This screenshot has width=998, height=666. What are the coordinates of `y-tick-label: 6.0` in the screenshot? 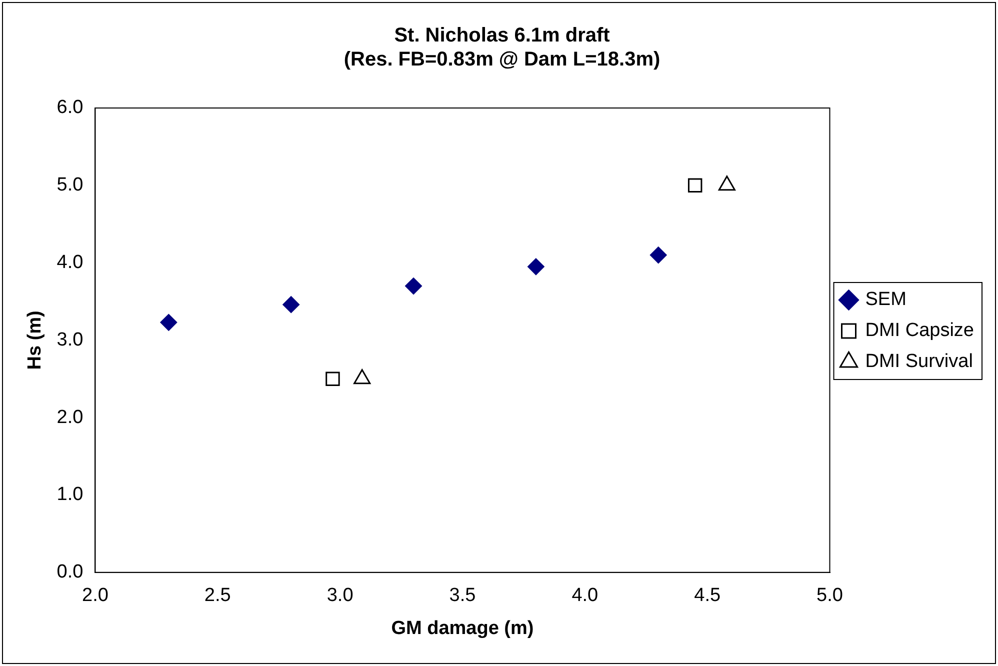 It's located at (70, 107).